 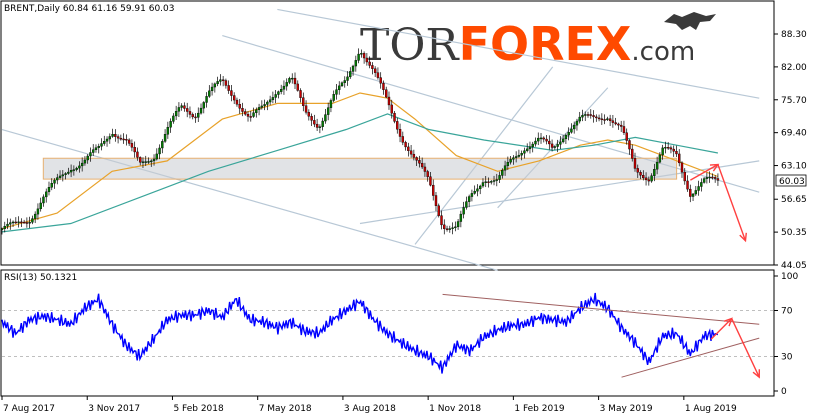 I want to click on rsi-header: RSI(13) 50.1321, so click(x=40, y=278).